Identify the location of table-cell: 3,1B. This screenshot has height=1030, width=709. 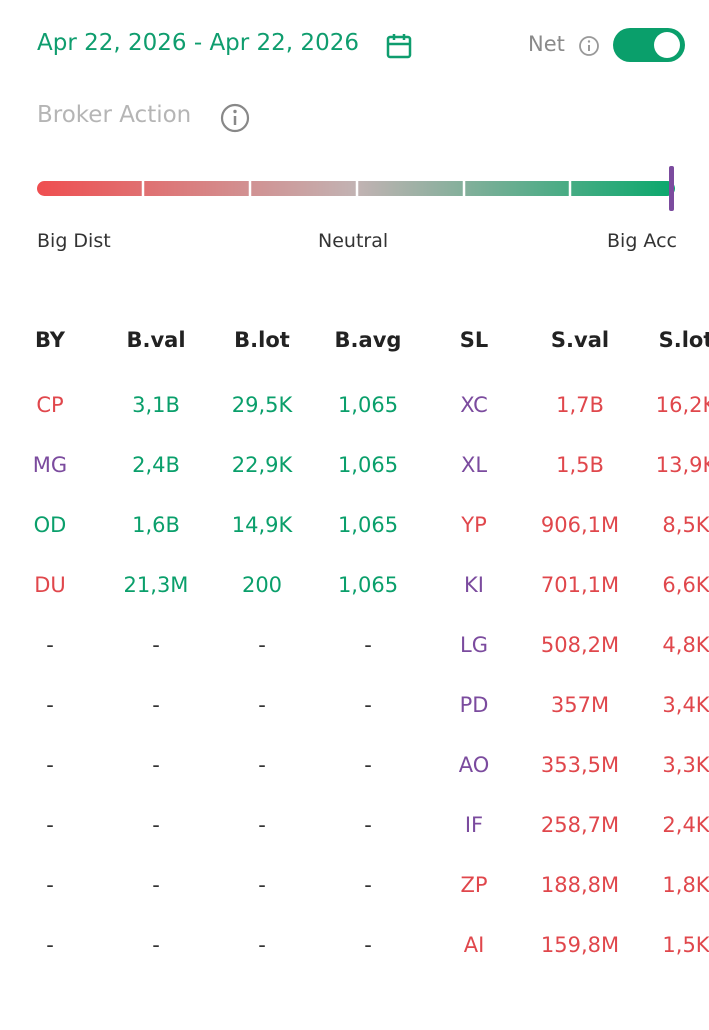
(156, 405).